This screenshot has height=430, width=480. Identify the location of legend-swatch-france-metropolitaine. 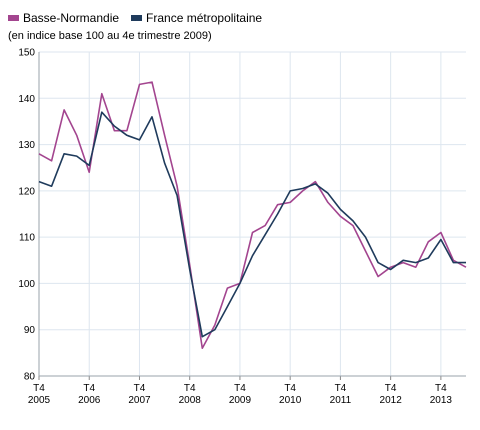
(137, 18).